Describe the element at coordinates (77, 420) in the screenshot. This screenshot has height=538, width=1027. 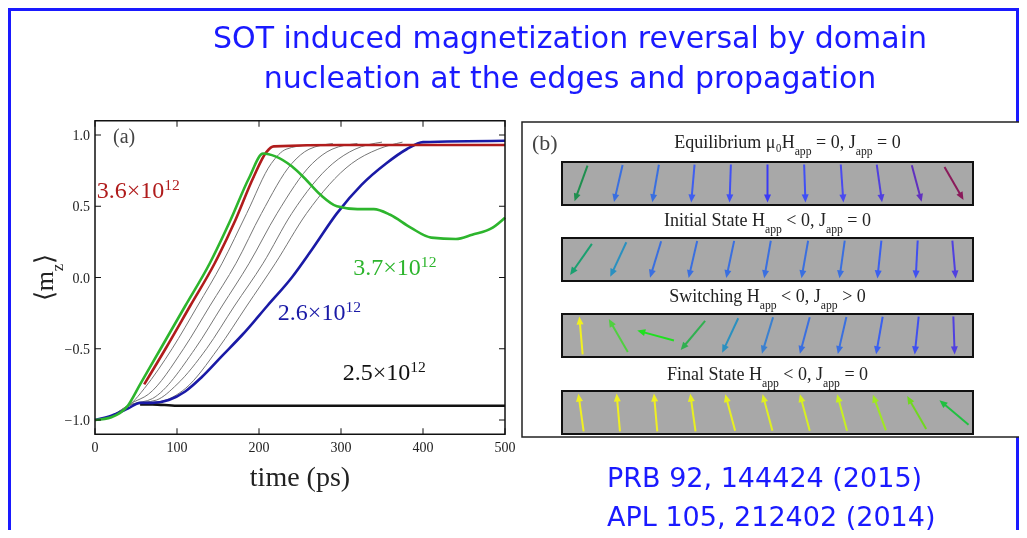
I see `y-tick-label: −1.0` at that location.